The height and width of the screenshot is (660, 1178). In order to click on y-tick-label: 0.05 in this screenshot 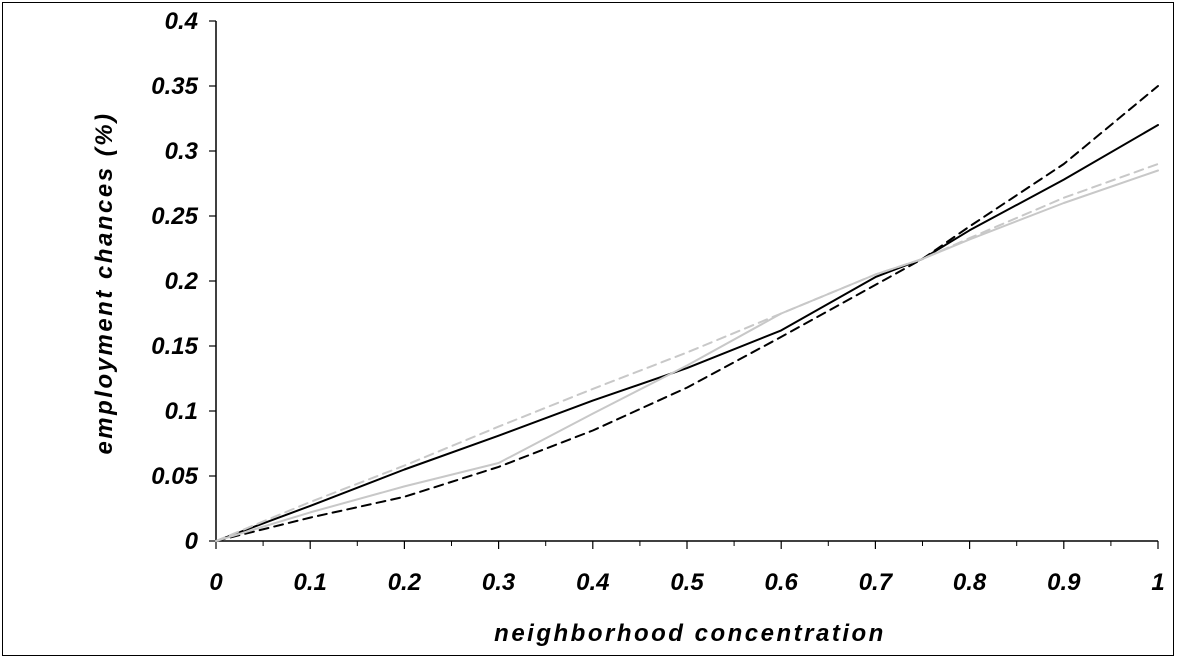, I will do `click(174, 476)`.